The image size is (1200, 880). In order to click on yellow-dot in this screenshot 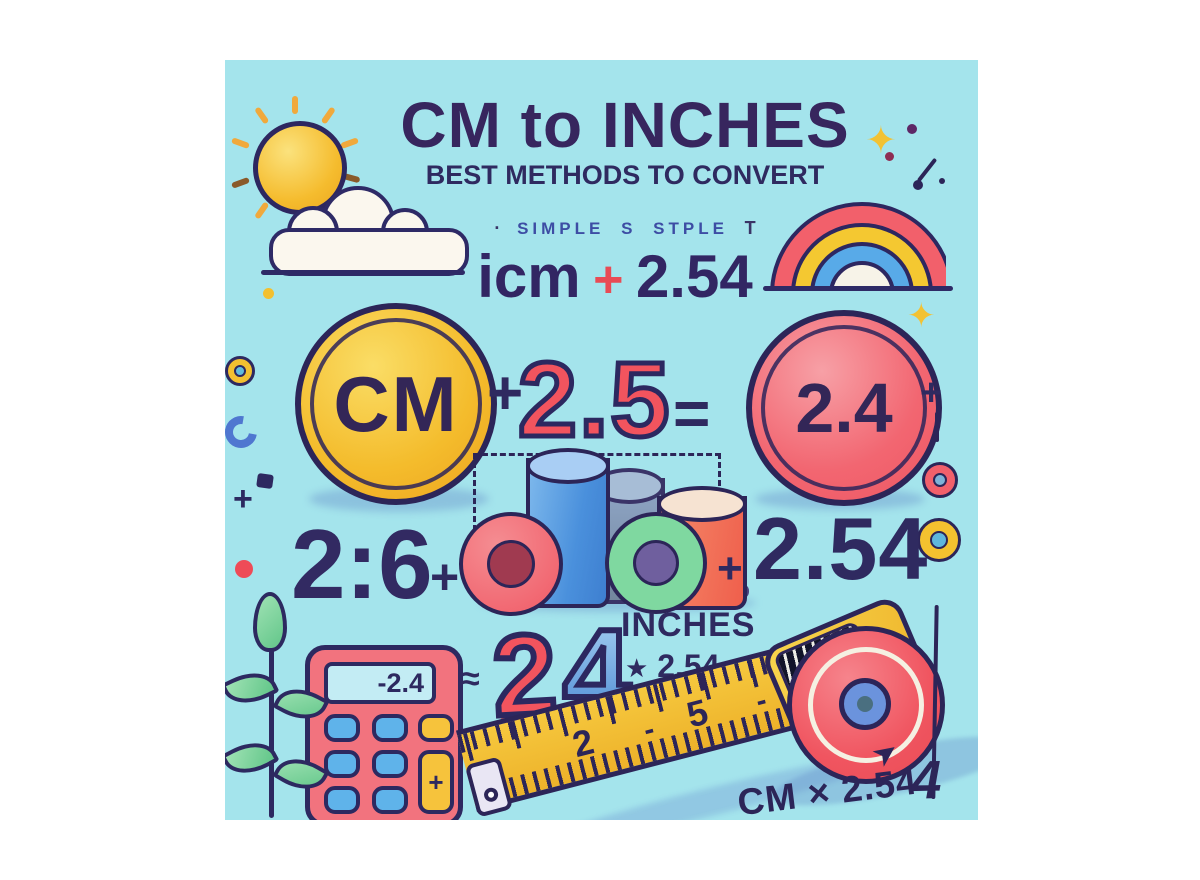, I will do `click(268, 293)`.